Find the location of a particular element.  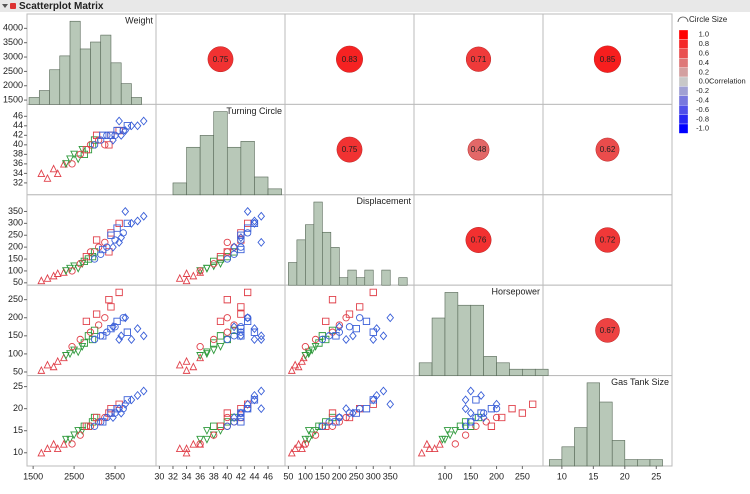

y-tick-label: 10 is located at coordinates (18, 452).